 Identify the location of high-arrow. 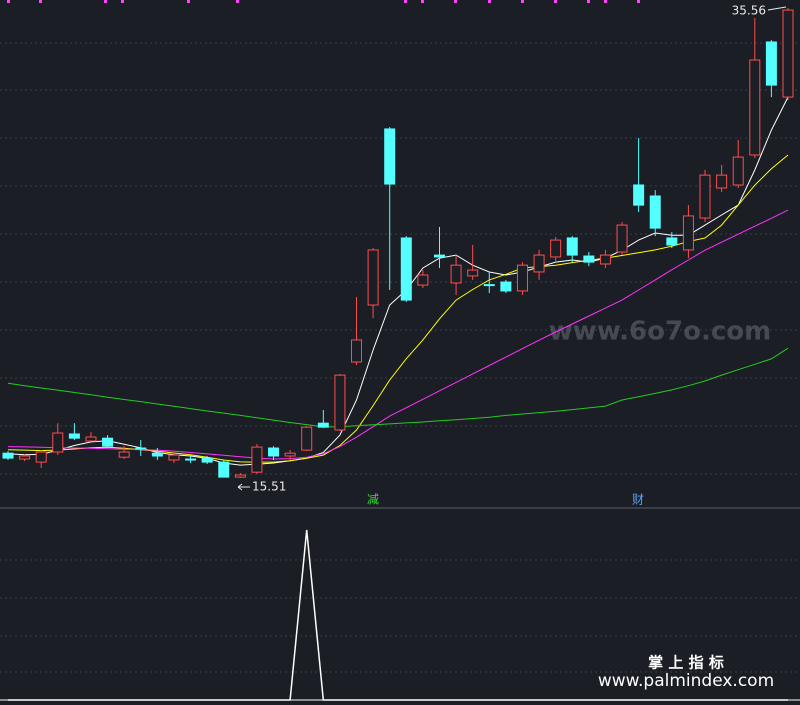
(777, 8).